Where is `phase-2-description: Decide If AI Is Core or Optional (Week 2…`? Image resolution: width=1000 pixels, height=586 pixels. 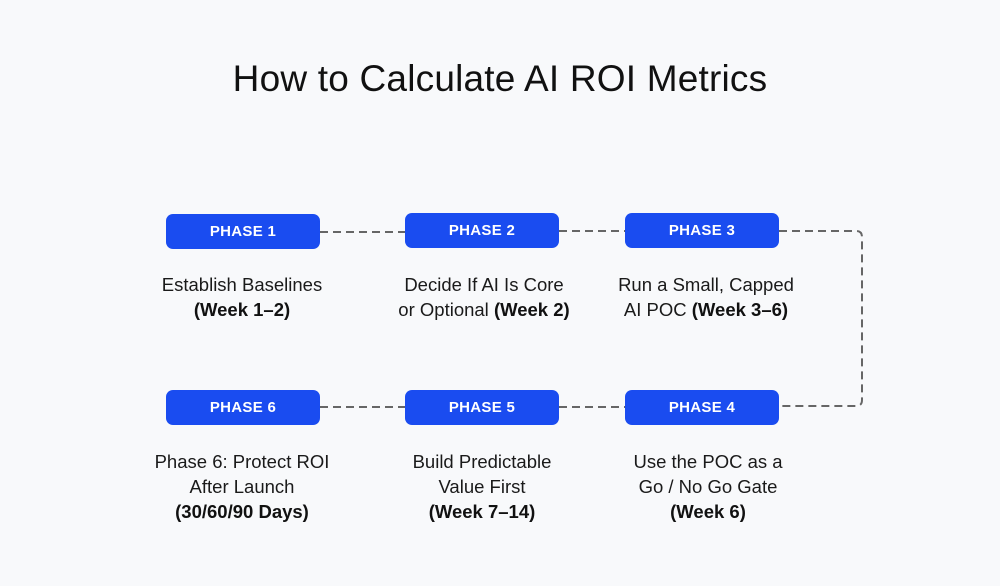 phase-2-description: Decide If AI Is Core or Optional (Week 2… is located at coordinates (484, 297).